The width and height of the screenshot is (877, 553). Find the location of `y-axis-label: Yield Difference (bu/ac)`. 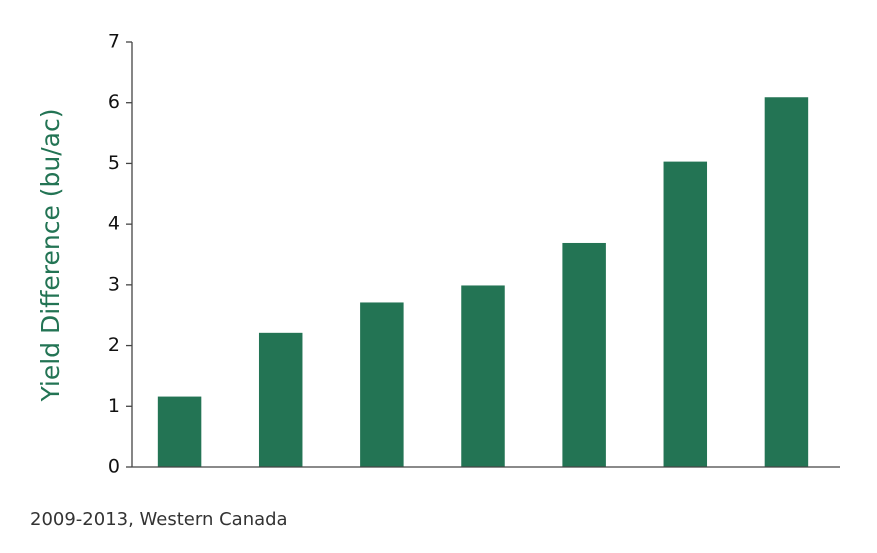

y-axis-label: Yield Difference (bu/ac) is located at coordinates (50, 255).